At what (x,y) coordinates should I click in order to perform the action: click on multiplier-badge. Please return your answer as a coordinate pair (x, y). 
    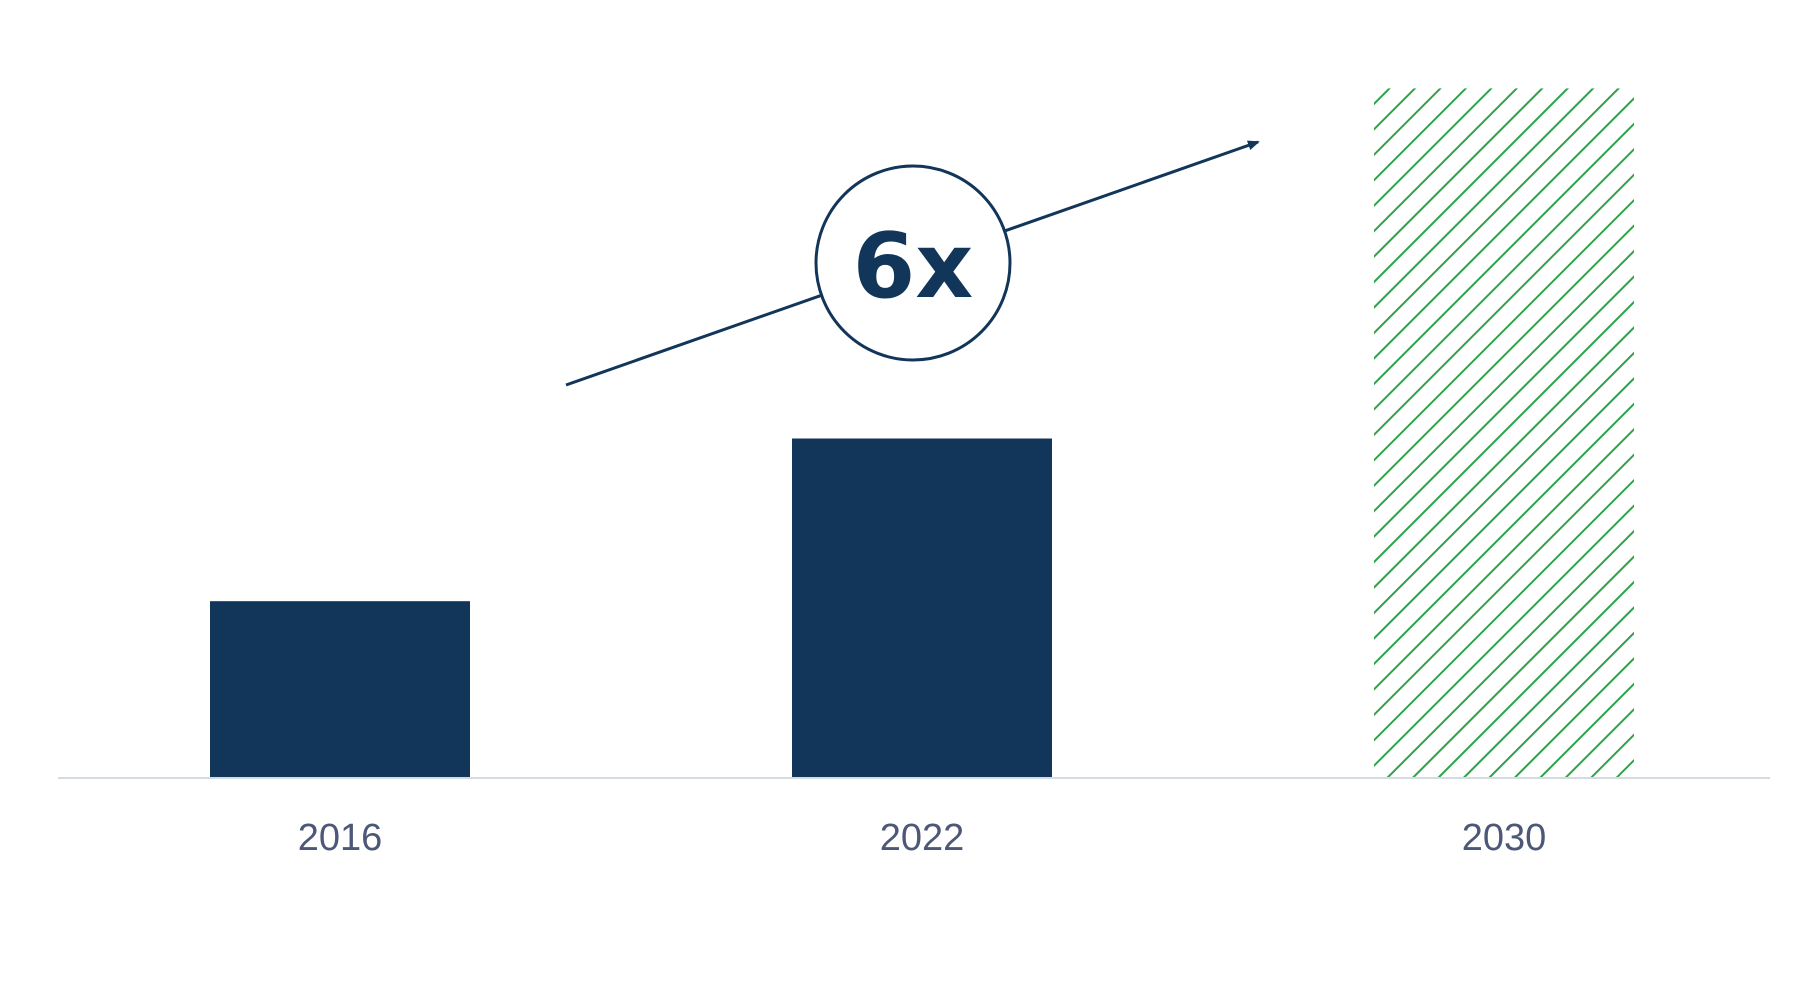
    Looking at the image, I should click on (913, 263).